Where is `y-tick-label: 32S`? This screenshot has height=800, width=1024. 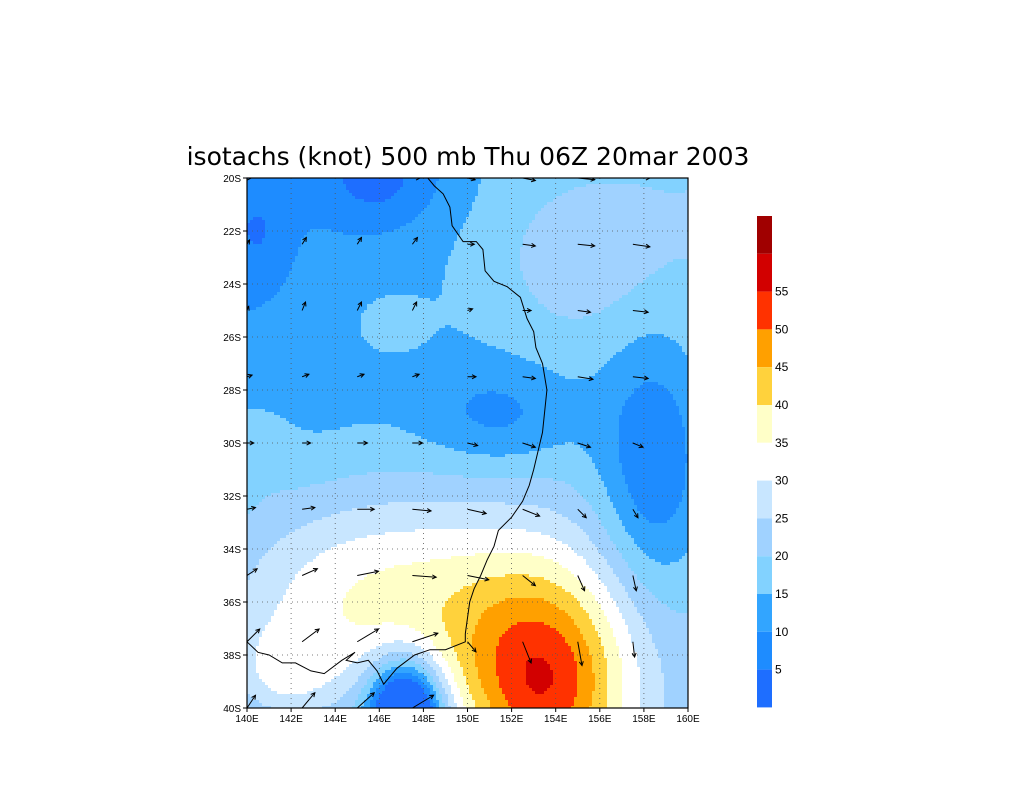 y-tick-label: 32S is located at coordinates (232, 497).